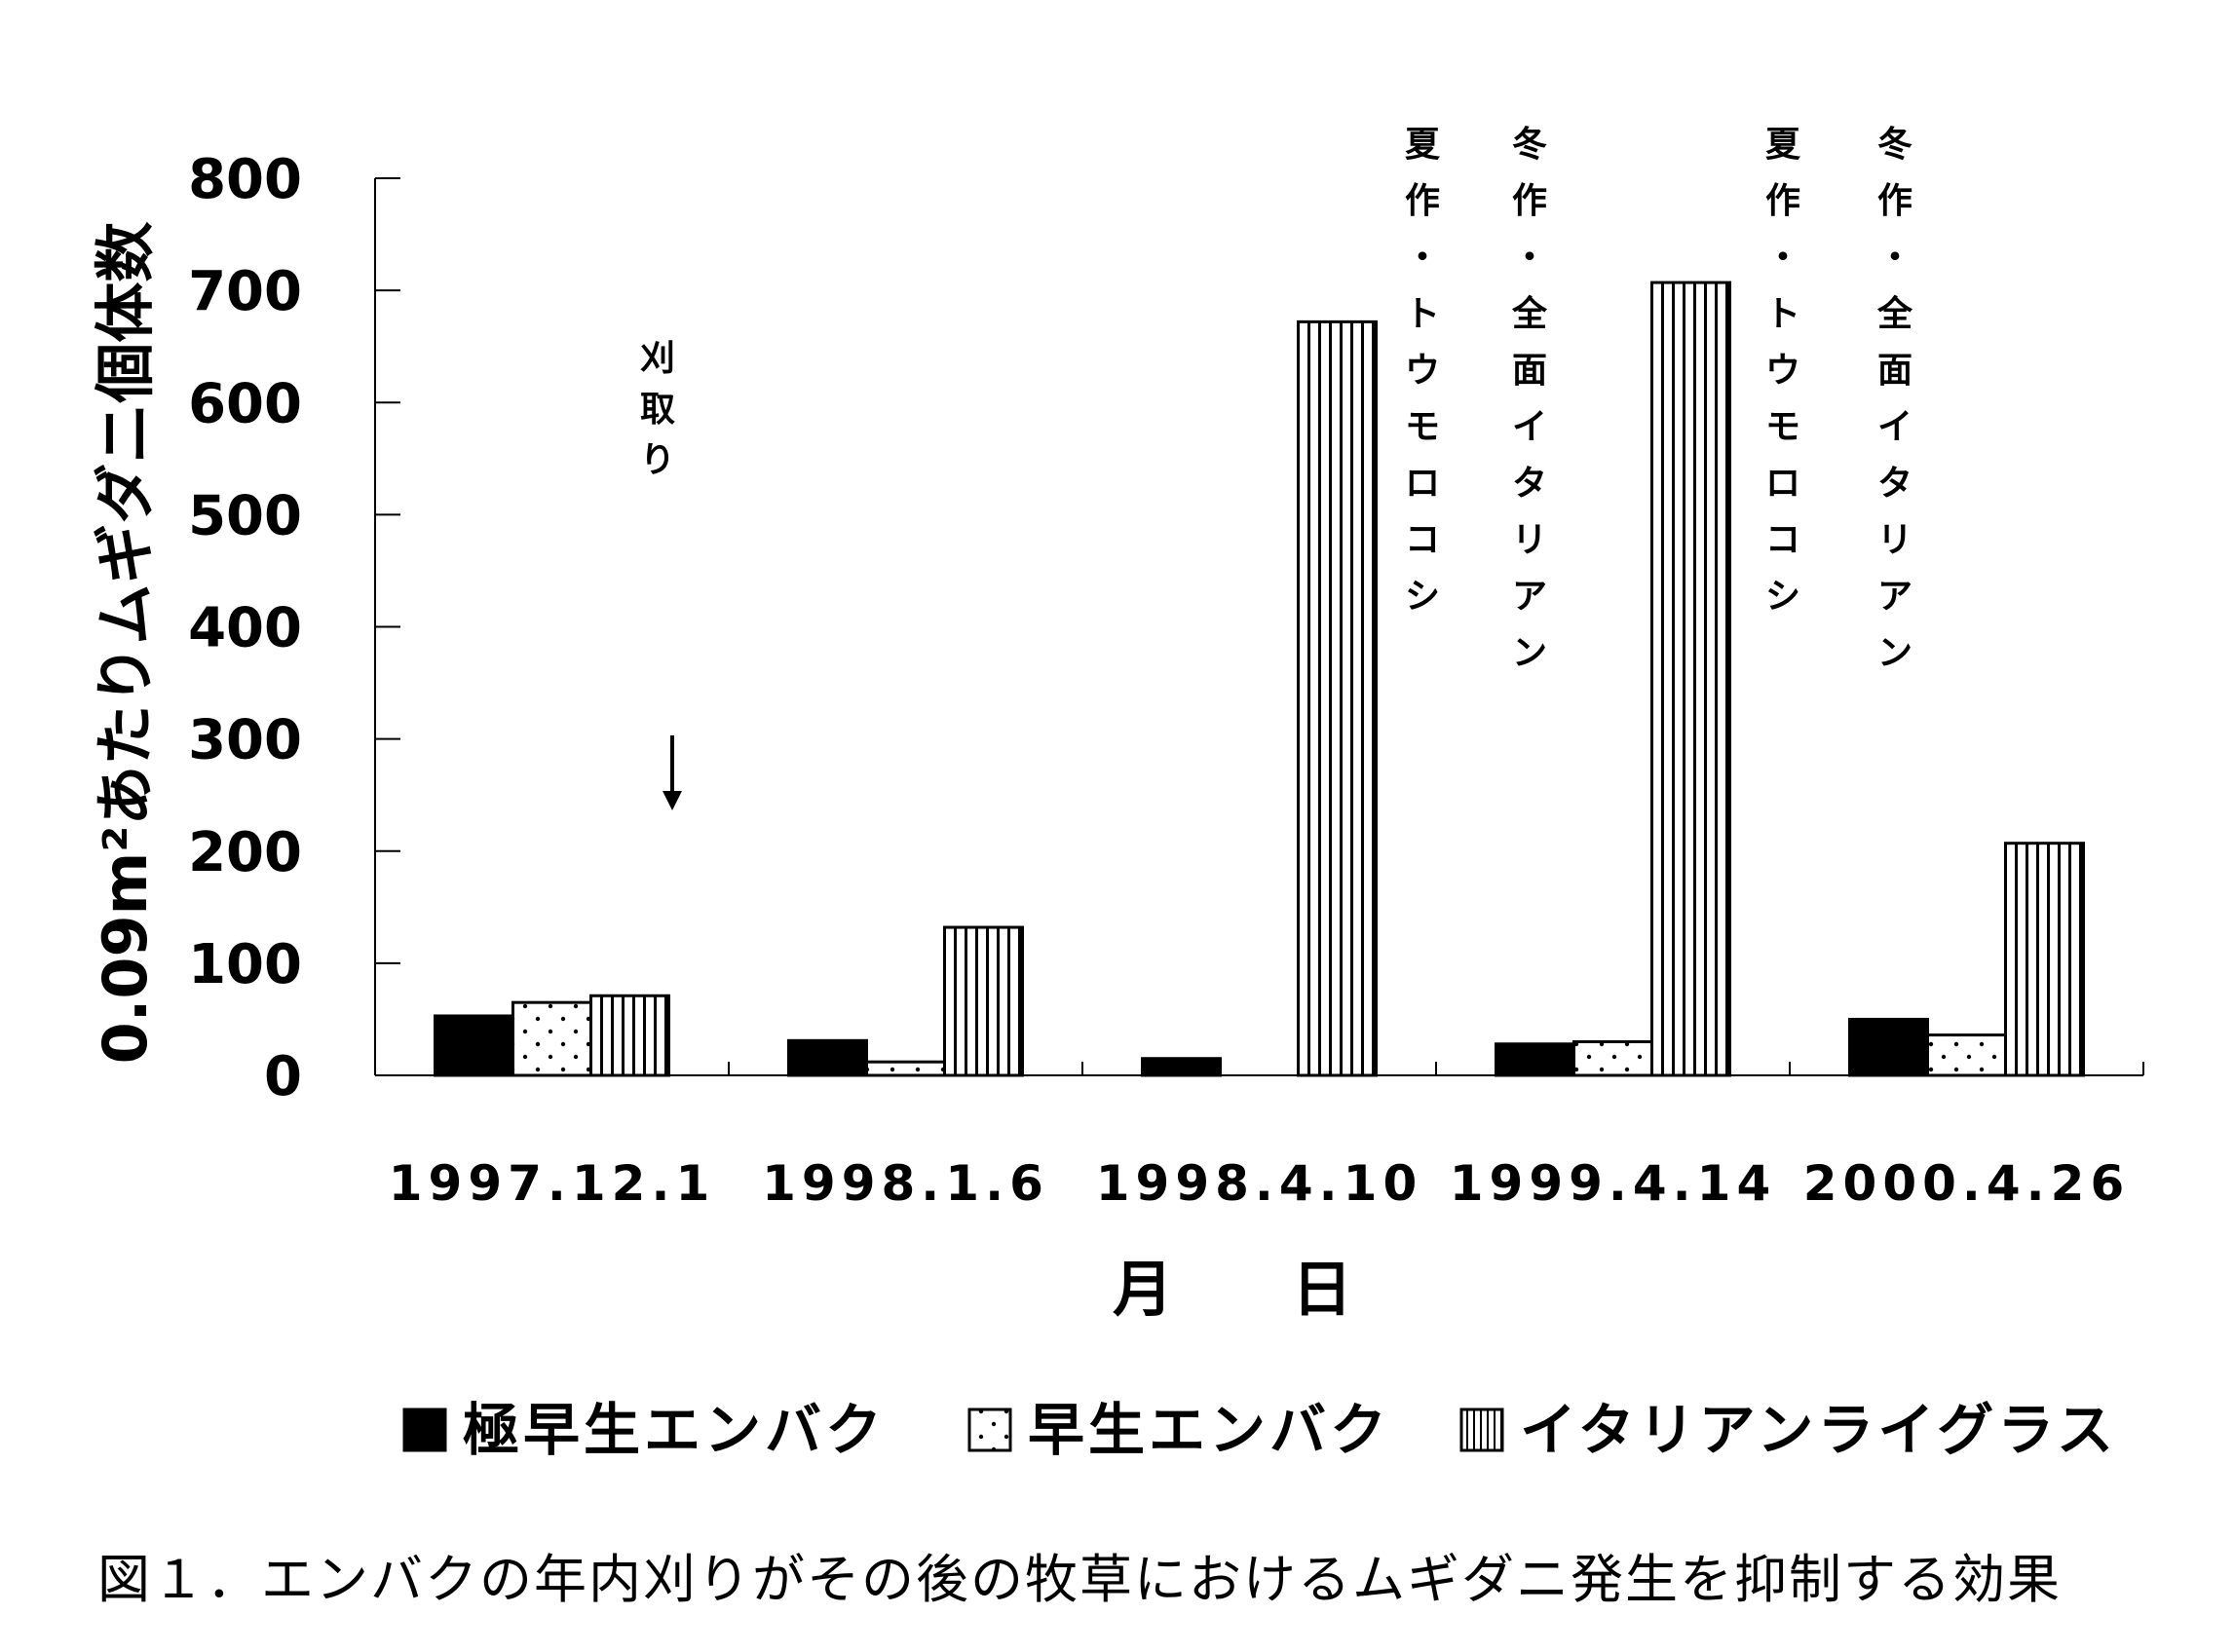 Image resolution: width=2234 pixels, height=1652 pixels. I want to click on y-tick-label: 100, so click(245, 964).